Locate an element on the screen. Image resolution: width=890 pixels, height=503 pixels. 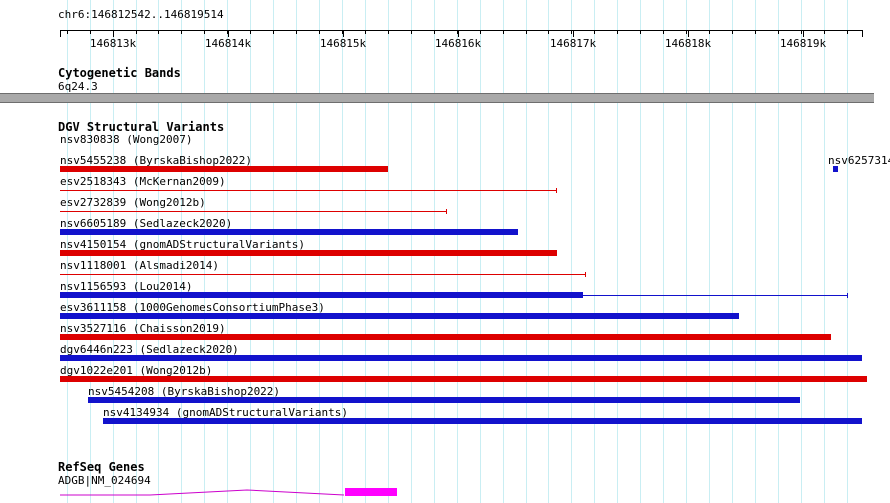
ruler-tick-label: 146814k is located at coordinates (228, 43).